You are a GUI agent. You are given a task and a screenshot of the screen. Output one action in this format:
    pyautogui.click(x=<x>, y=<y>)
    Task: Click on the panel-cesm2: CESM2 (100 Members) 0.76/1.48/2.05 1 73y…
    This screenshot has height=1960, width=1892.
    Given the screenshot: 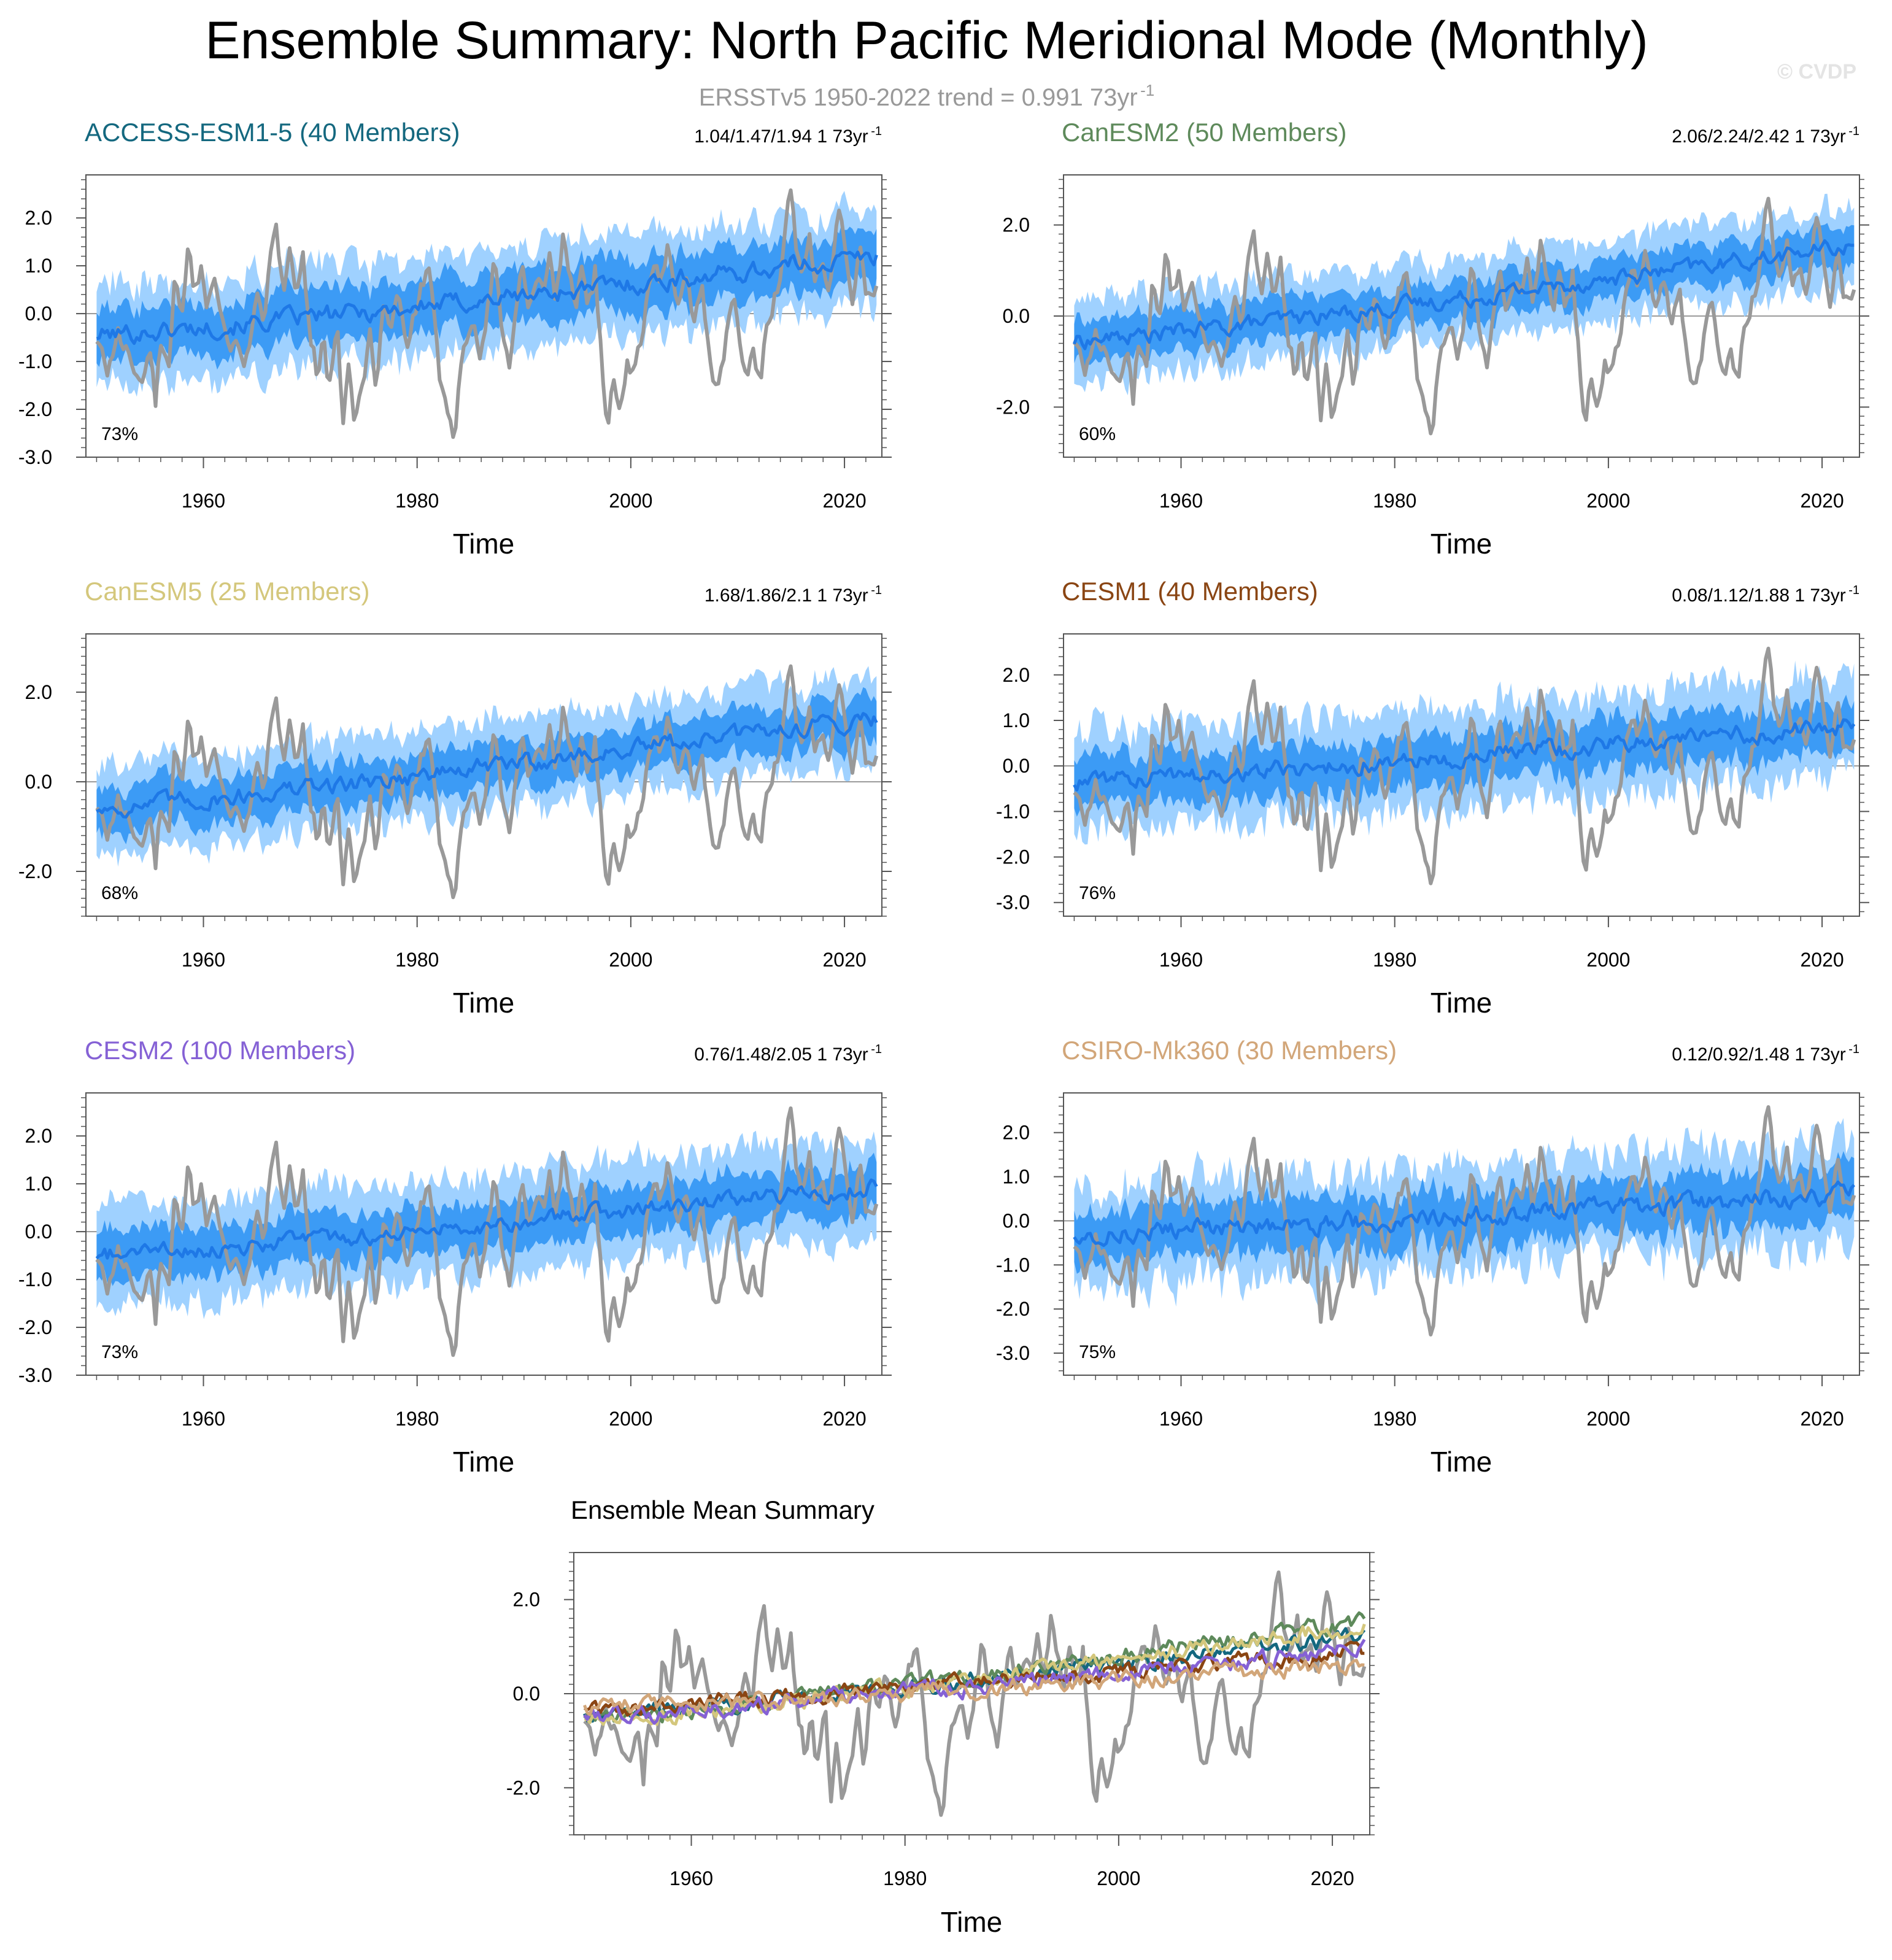 What is the action you would take?
    pyautogui.click(x=455, y=1257)
    